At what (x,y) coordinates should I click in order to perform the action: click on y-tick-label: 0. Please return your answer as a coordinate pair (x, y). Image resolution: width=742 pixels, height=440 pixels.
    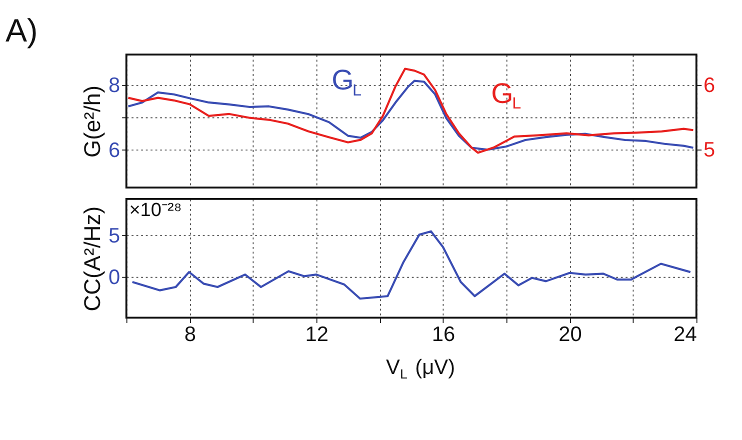
    Looking at the image, I should click on (114, 278).